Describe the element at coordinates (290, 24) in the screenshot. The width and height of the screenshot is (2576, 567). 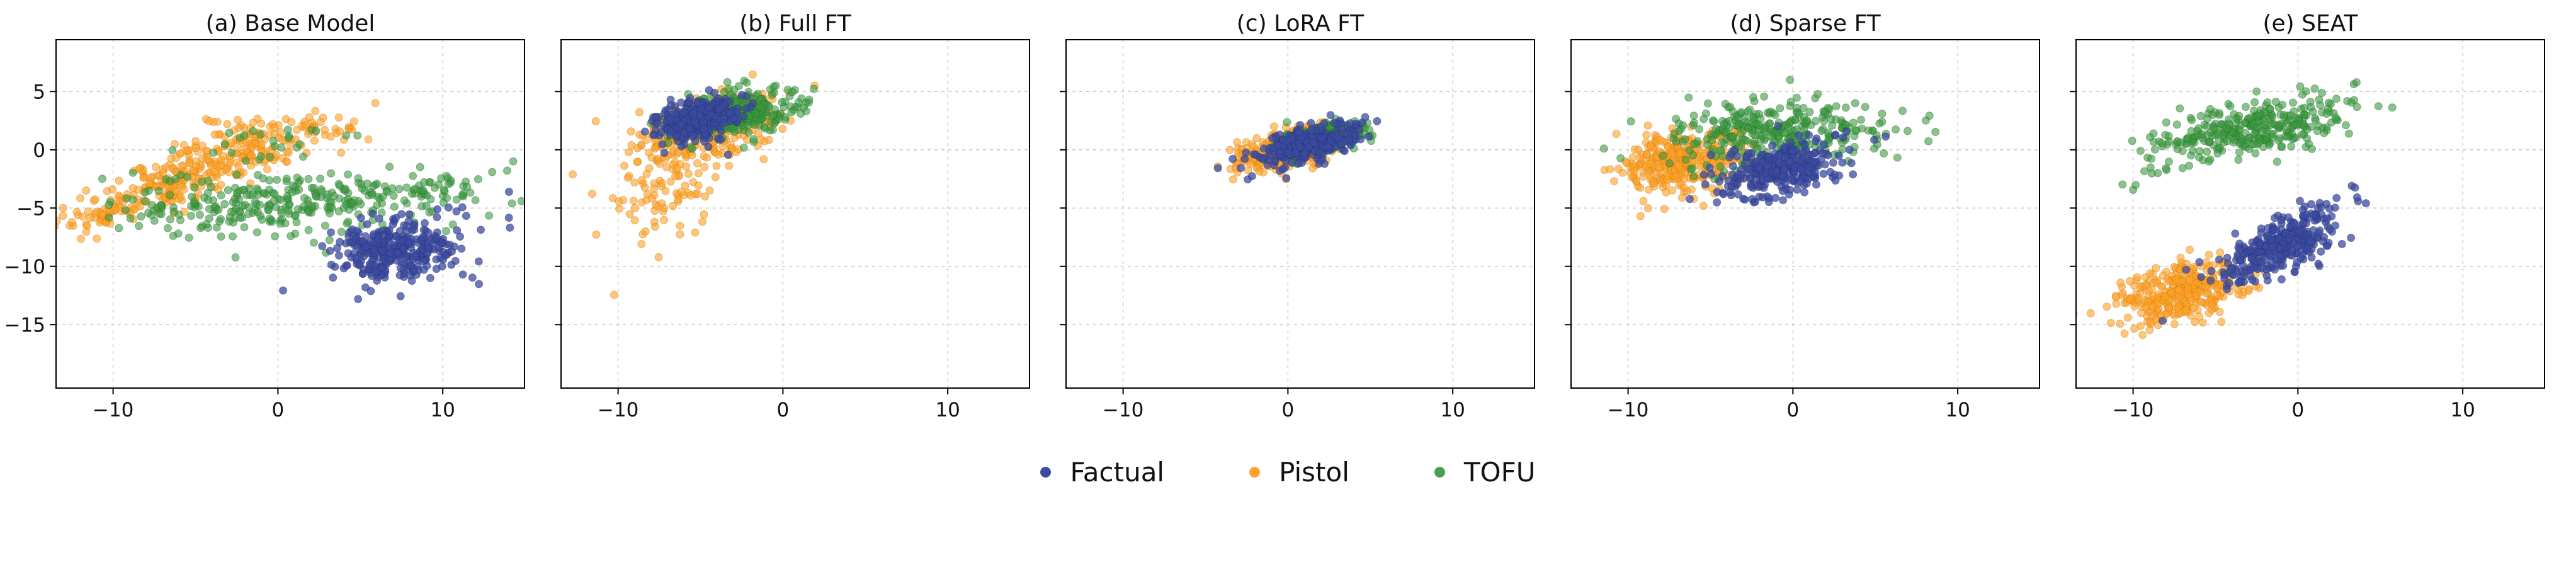
I see `panel-title: (a) Base Model` at that location.